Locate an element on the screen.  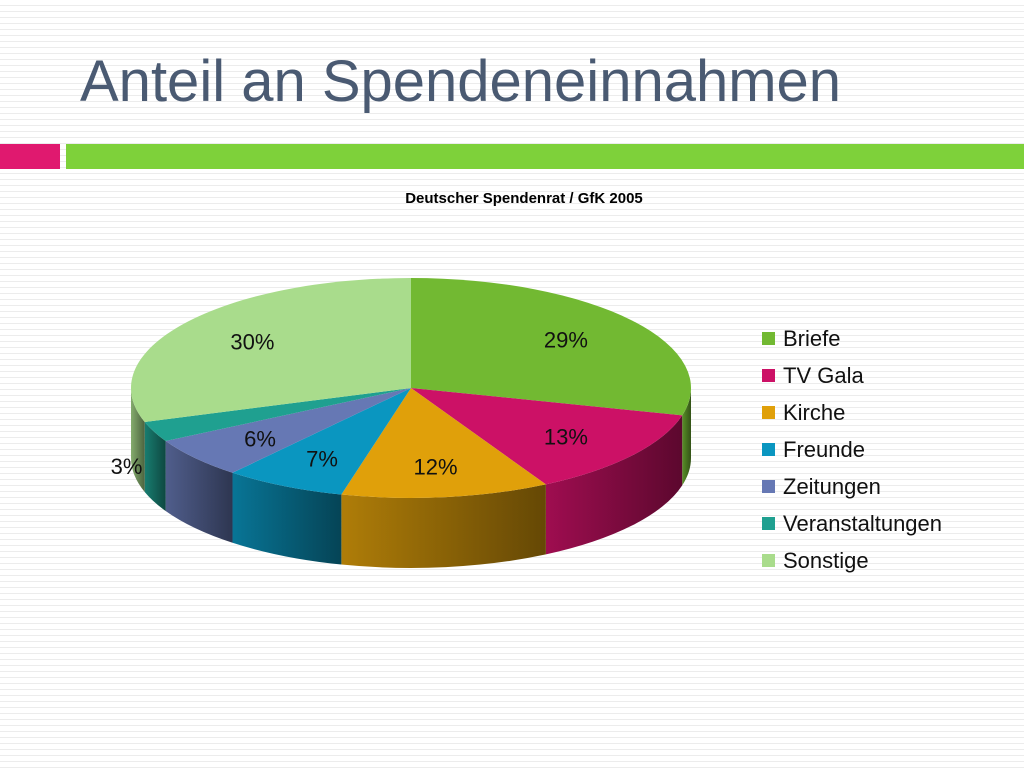
pie-side-briefe is located at coordinates (686, 437).